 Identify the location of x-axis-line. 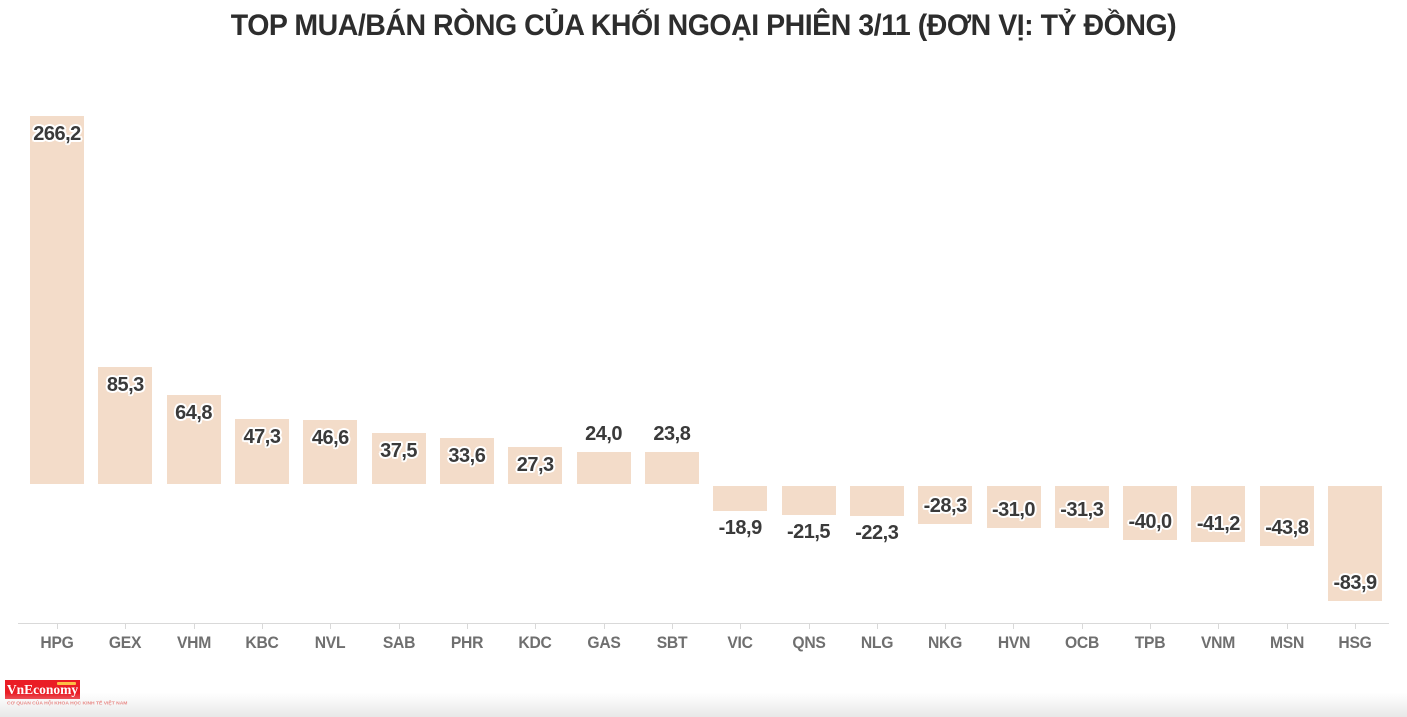
(703, 623).